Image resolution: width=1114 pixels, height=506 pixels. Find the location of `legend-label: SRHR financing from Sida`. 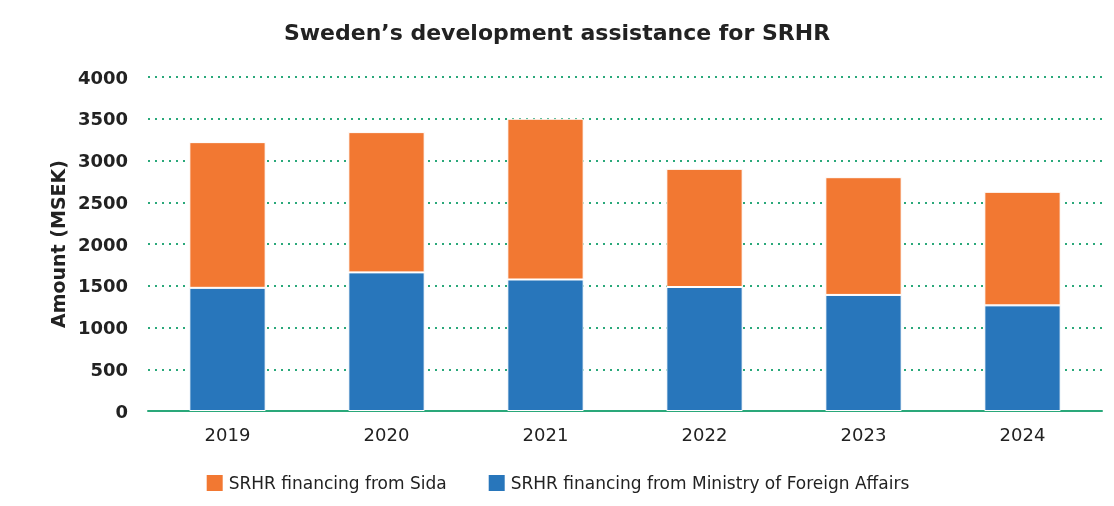

legend-label: SRHR financing from Sida is located at coordinates (337, 483).